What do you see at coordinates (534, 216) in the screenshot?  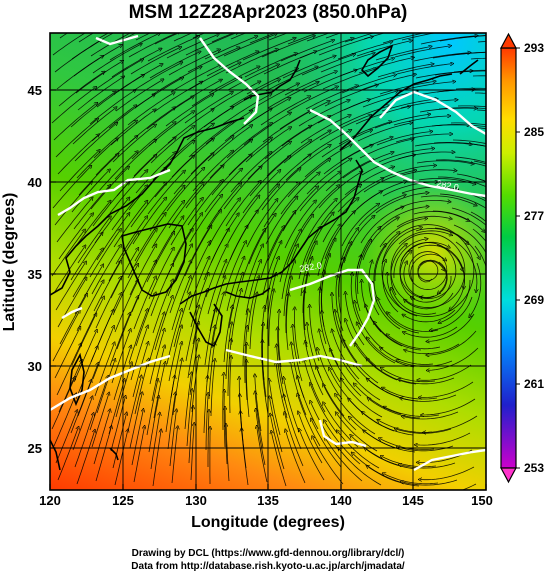 I see `colorbar-tick-label: 277` at bounding box center [534, 216].